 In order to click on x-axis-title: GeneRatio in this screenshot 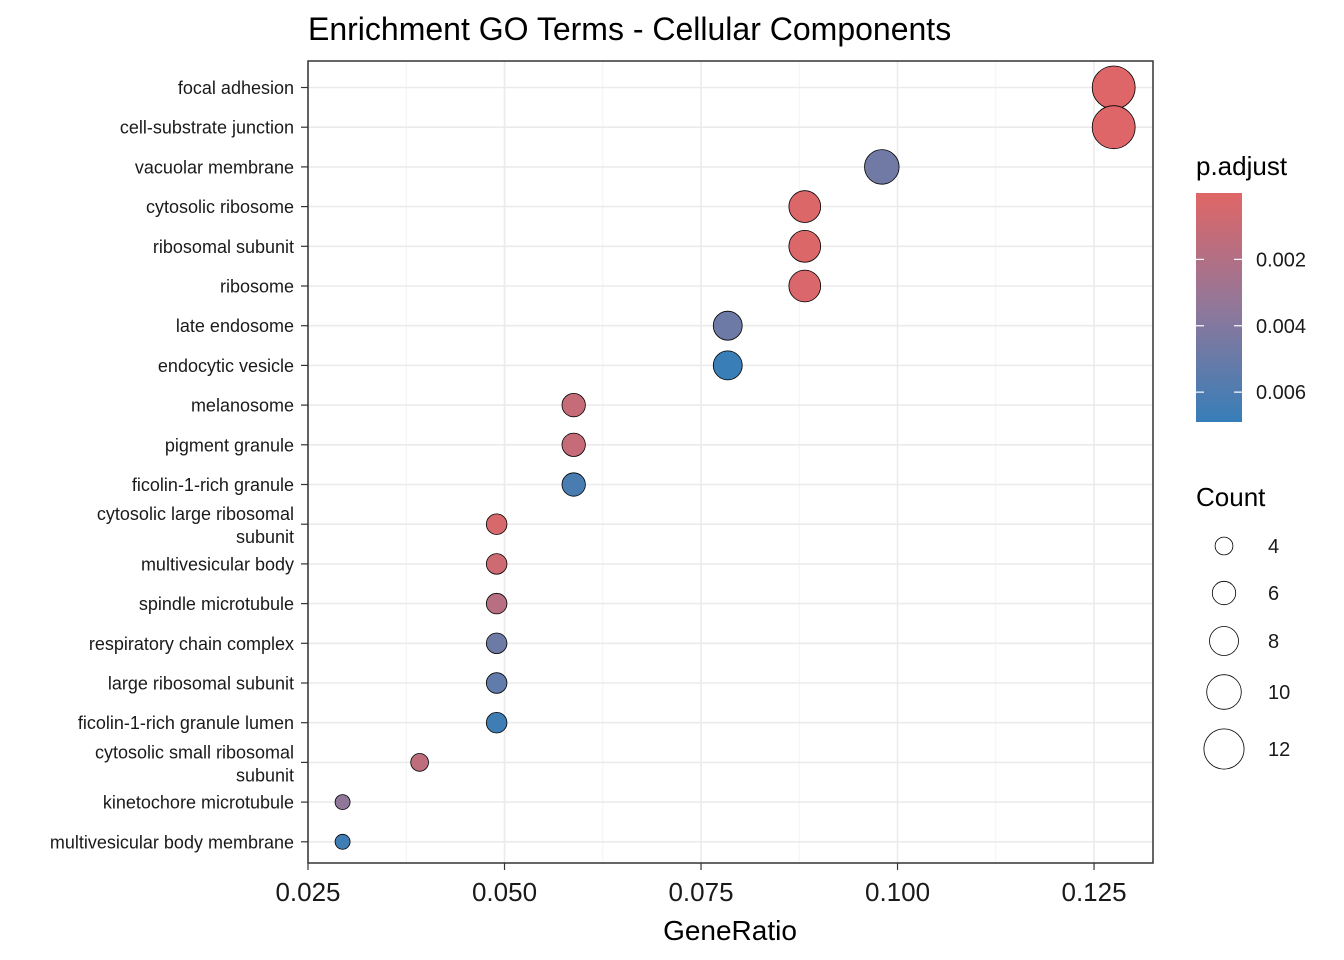, I will do `click(730, 930)`.